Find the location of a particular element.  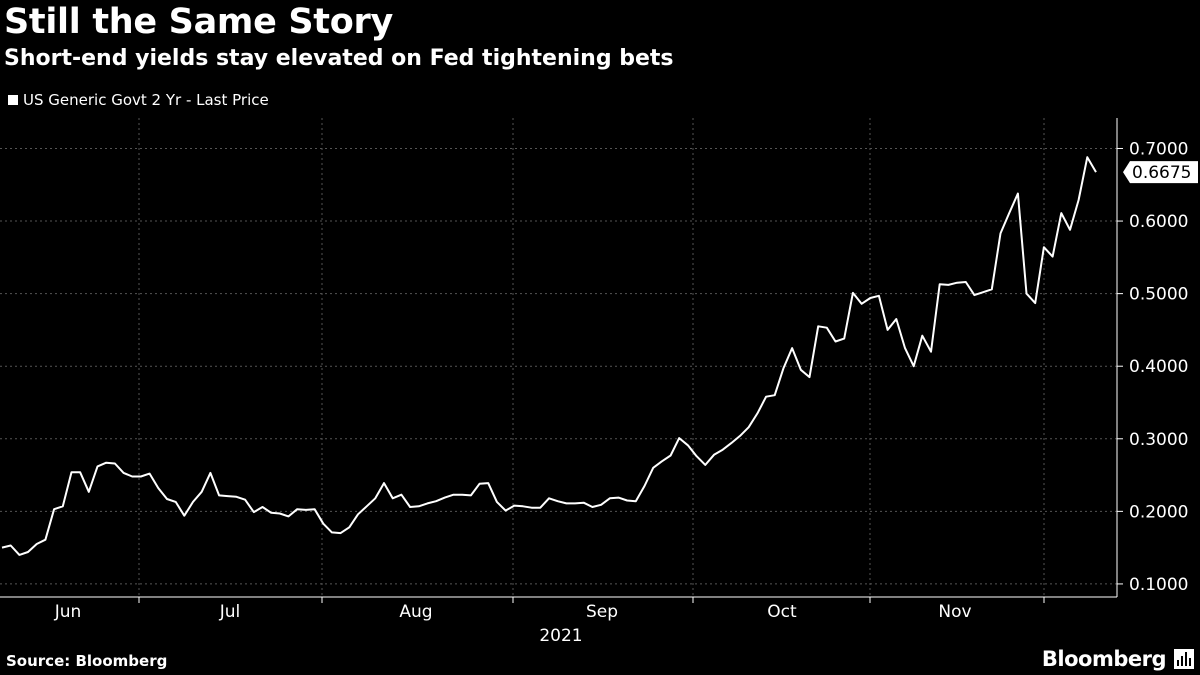

x-tick-label: Aug is located at coordinates (415, 612).